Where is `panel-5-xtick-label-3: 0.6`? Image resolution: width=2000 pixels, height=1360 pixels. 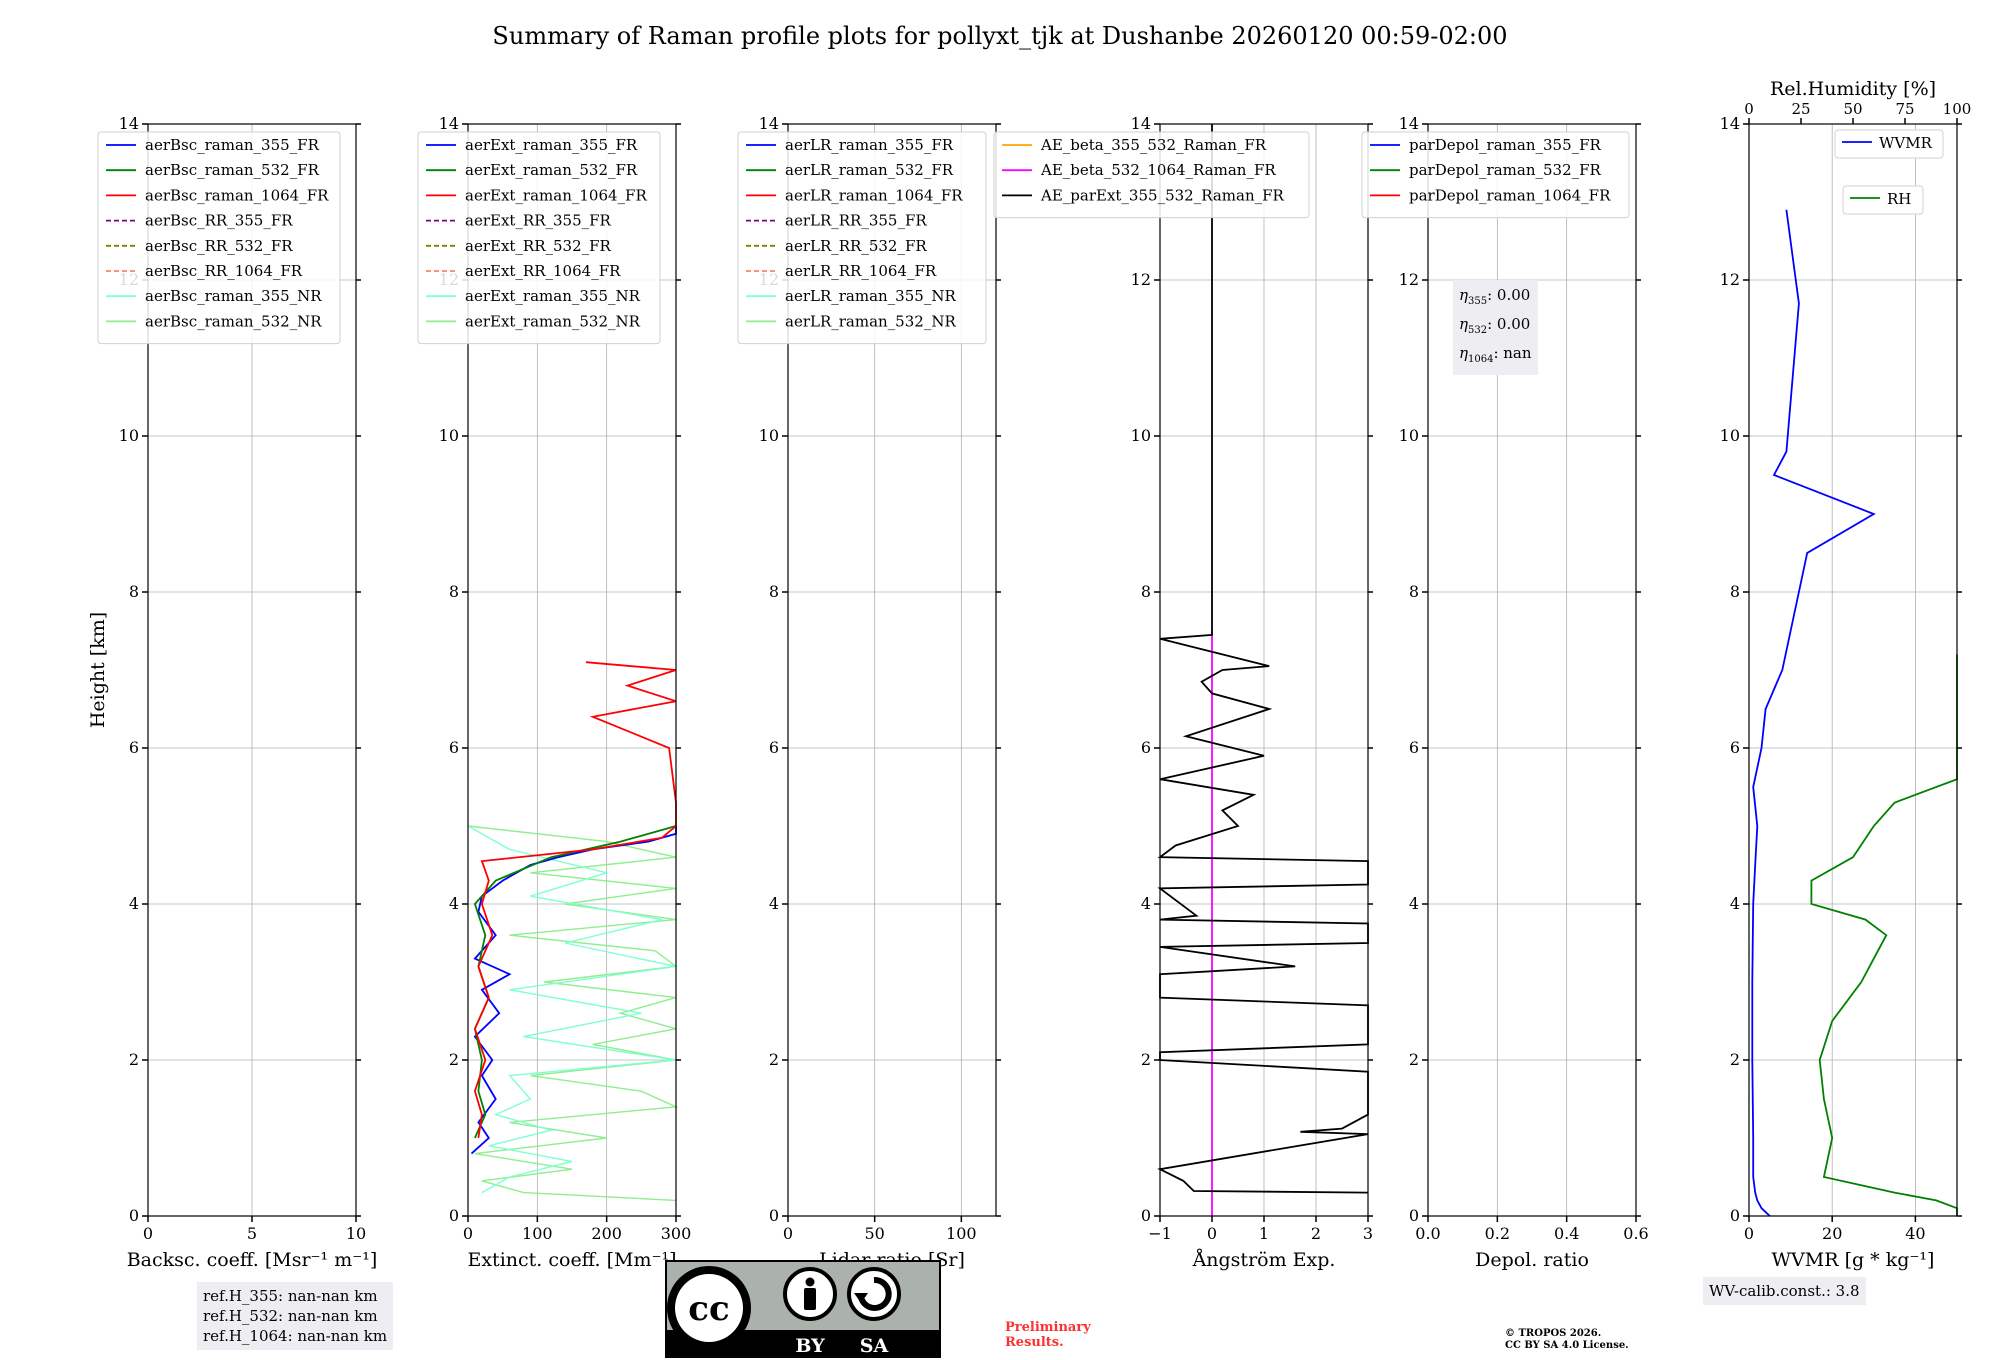 panel-5-xtick-label-3: 0.6 is located at coordinates (1635, 1233).